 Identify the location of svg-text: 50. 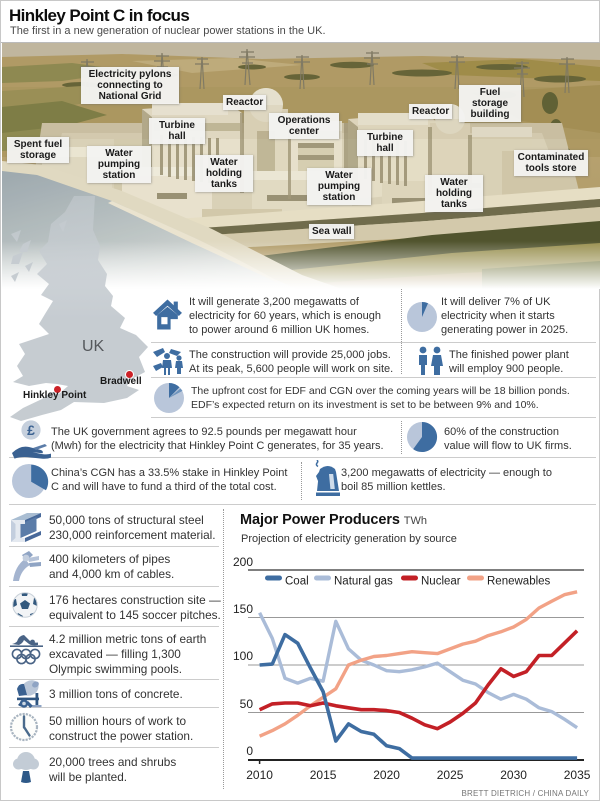
(247, 704).